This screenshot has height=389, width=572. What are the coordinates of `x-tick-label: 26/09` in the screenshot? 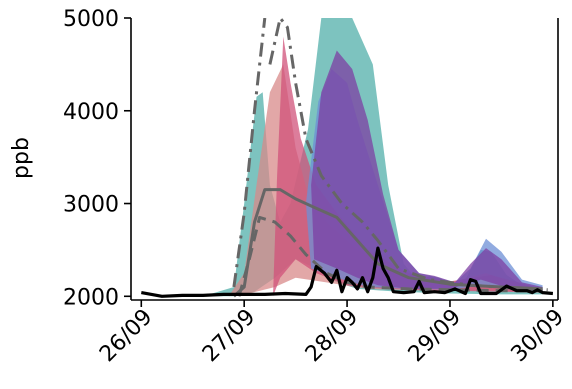 It's located at (126, 336).